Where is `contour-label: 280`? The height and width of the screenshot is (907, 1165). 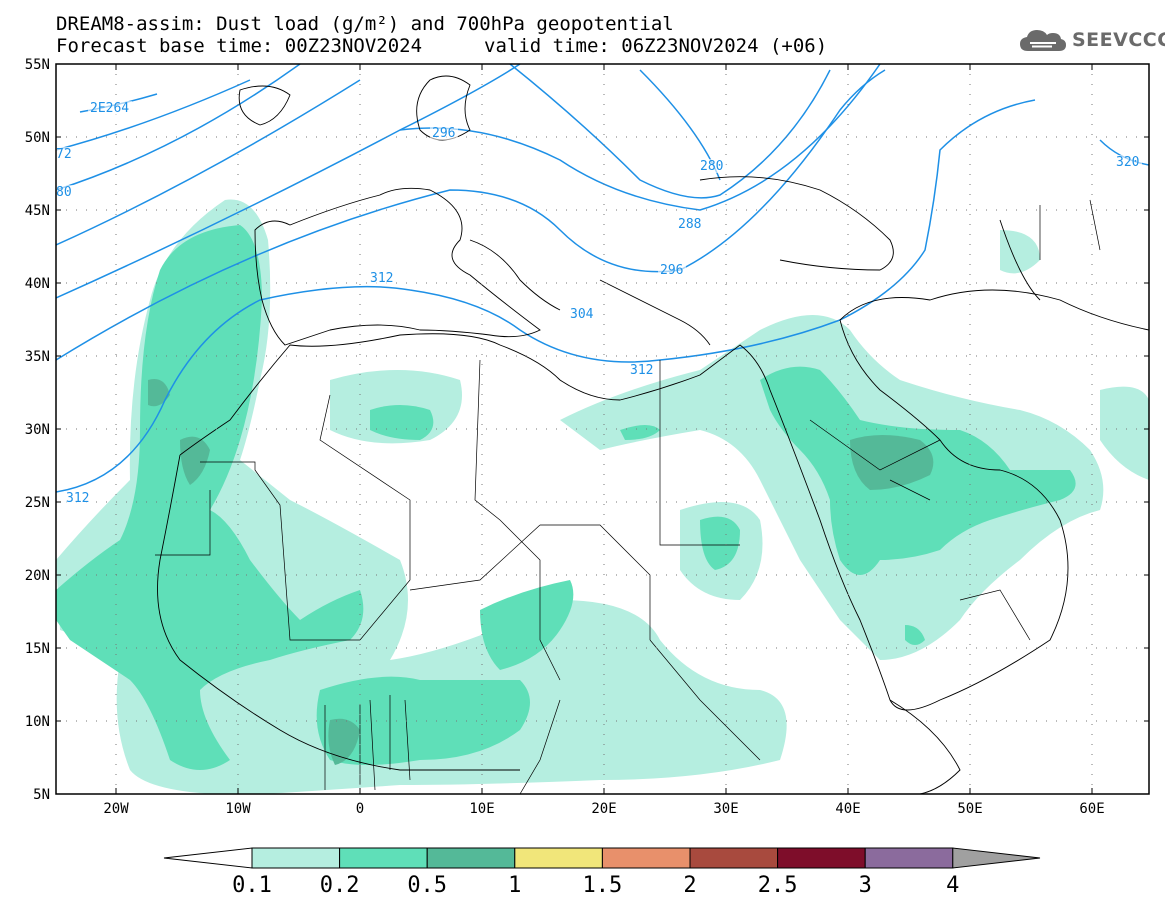 contour-label: 280 is located at coordinates (711, 166).